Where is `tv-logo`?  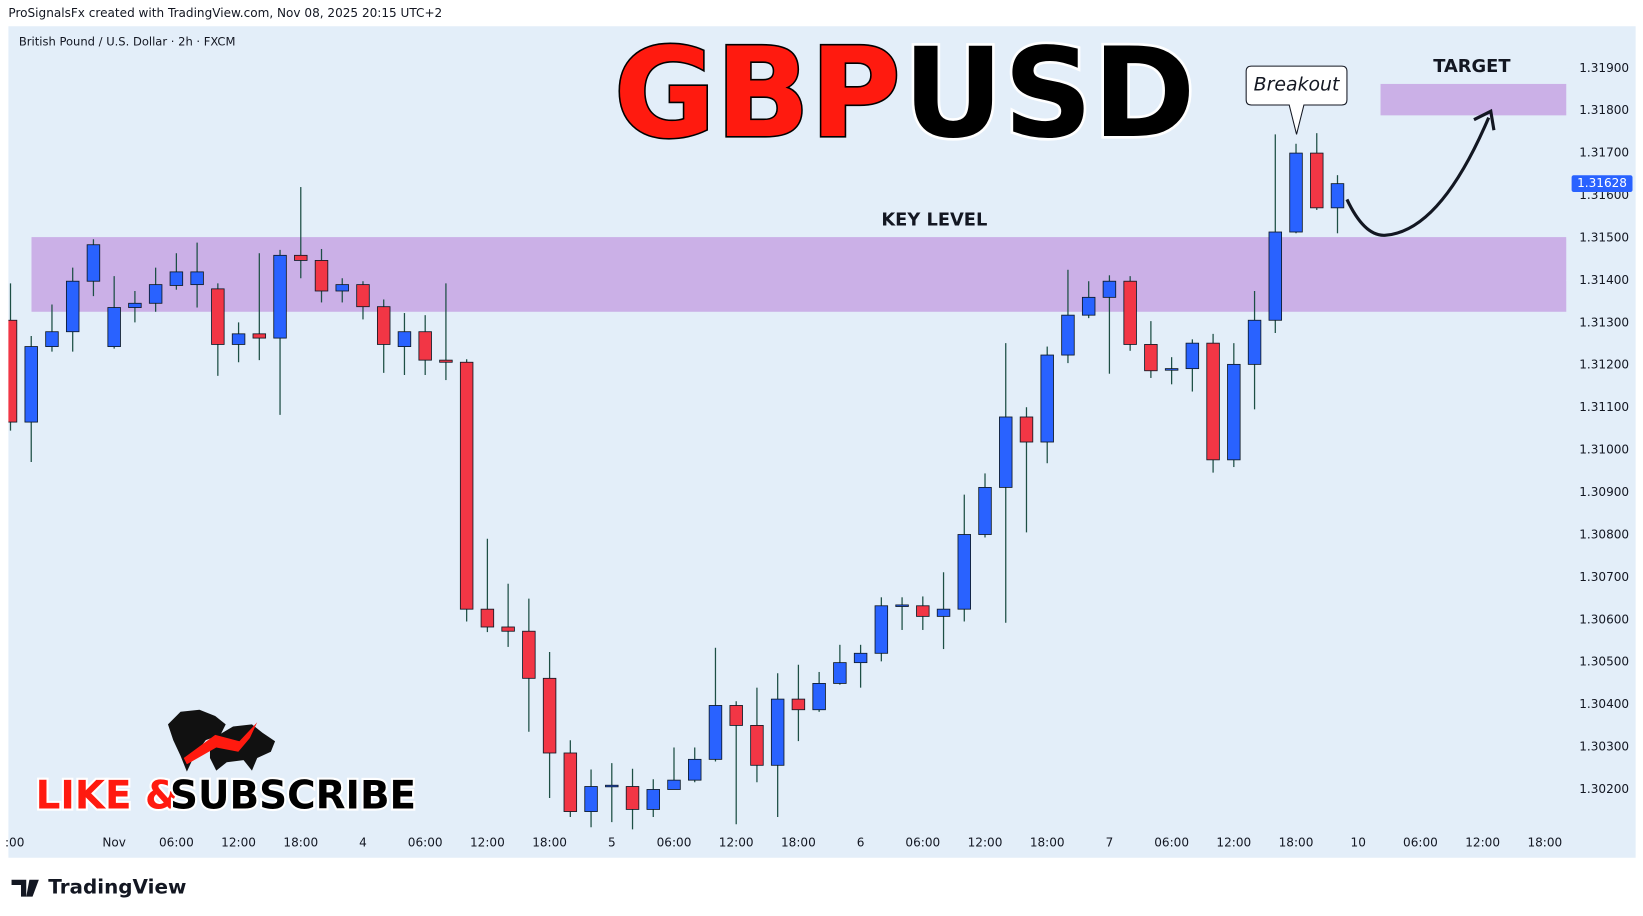 tv-logo is located at coordinates (25, 888).